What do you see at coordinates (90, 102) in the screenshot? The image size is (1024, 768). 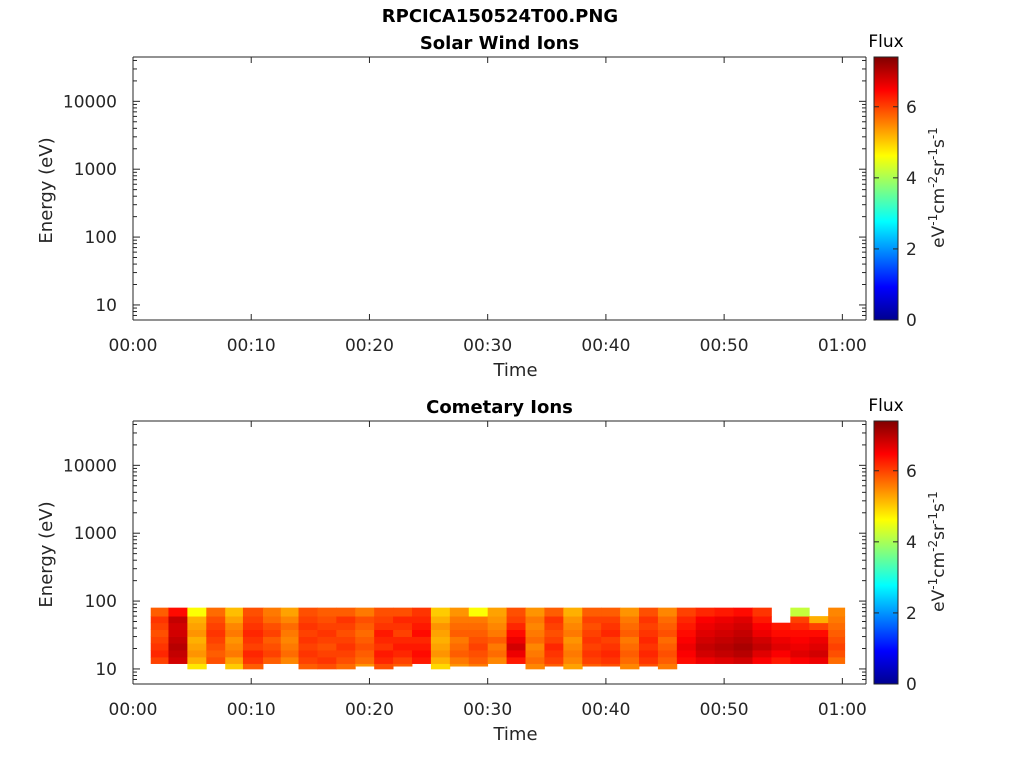 I see `y-tick-label: 10000` at bounding box center [90, 102].